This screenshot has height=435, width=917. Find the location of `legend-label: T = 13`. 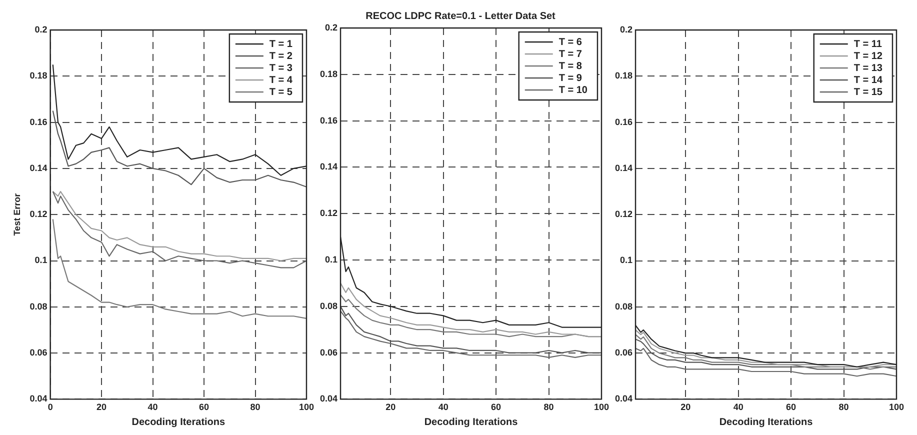

legend-label: T = 13 is located at coordinates (868, 68).